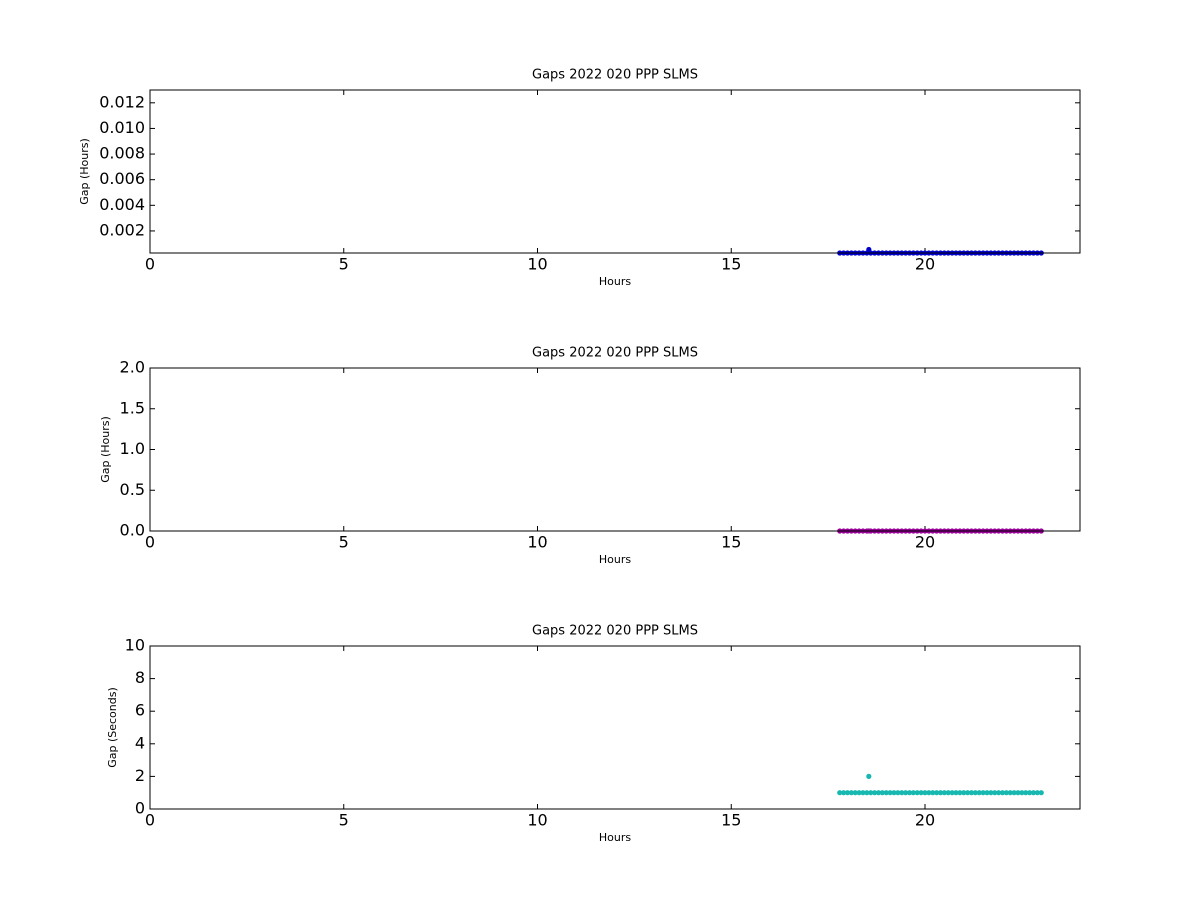 The width and height of the screenshot is (1200, 900). I want to click on y-tick-label: 0.006, so click(122, 178).